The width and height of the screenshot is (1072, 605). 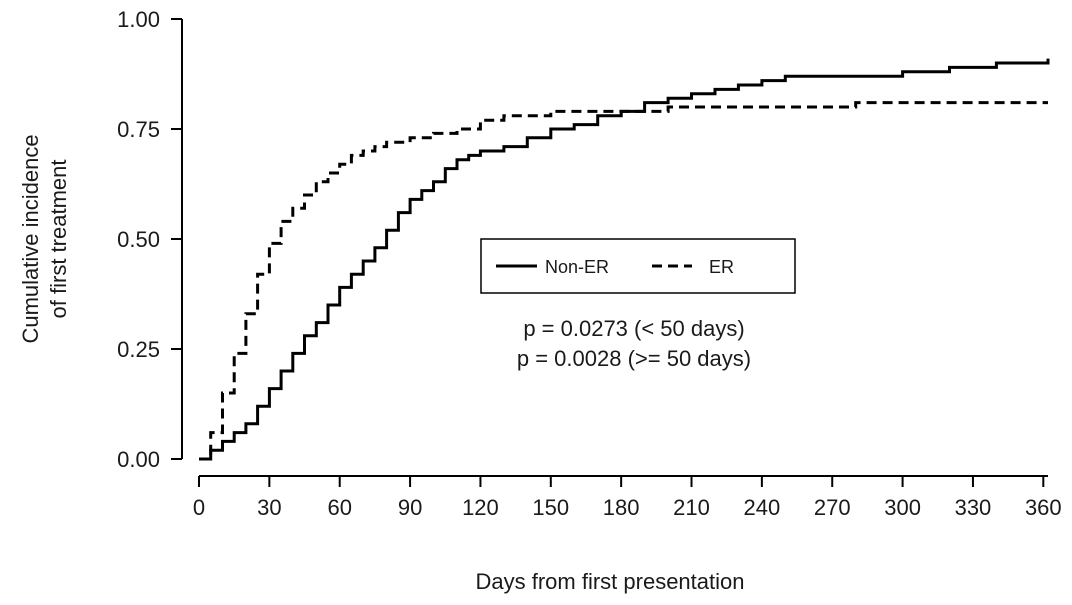 I want to click on y-tick-label: 0.75, so click(x=138, y=129).